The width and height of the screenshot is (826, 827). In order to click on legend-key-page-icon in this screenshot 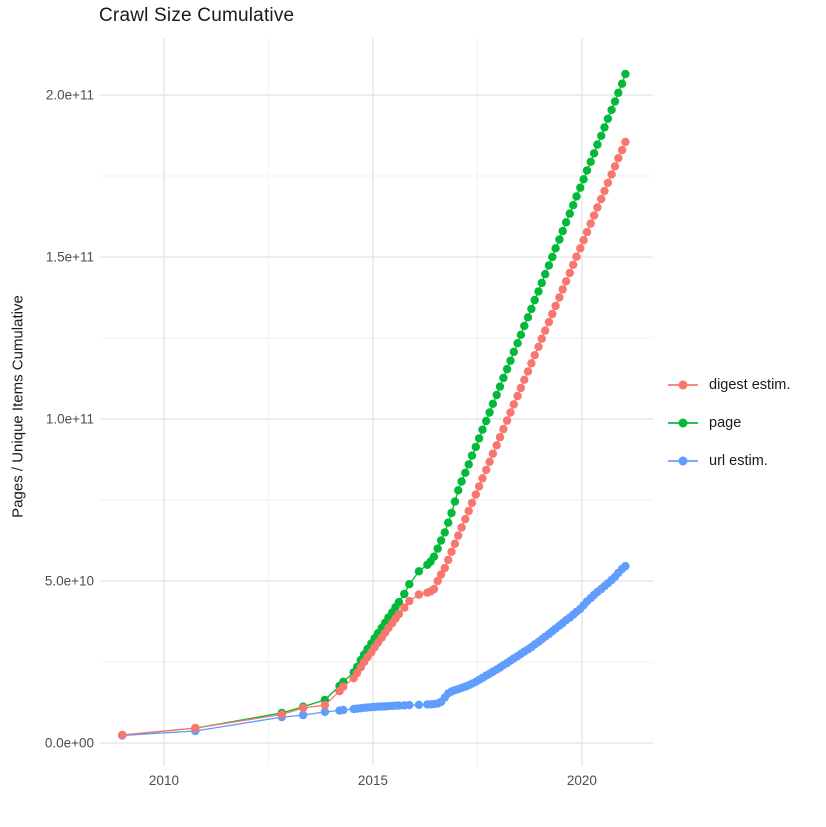, I will do `click(683, 423)`.